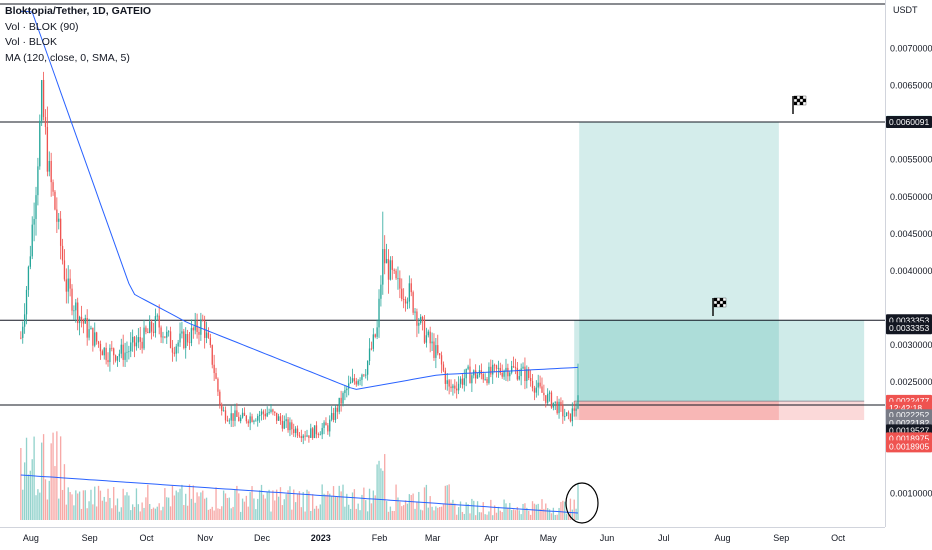  Describe the element at coordinates (67, 57) in the screenshot. I see `moving-average-label: MA (120, close, 0, SMA, 5)` at that location.